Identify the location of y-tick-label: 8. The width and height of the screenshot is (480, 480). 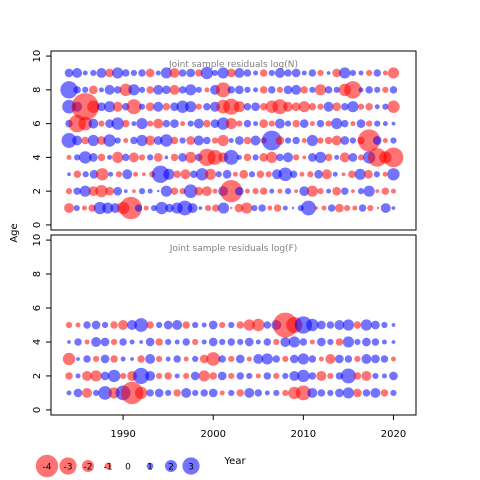
(37, 90).